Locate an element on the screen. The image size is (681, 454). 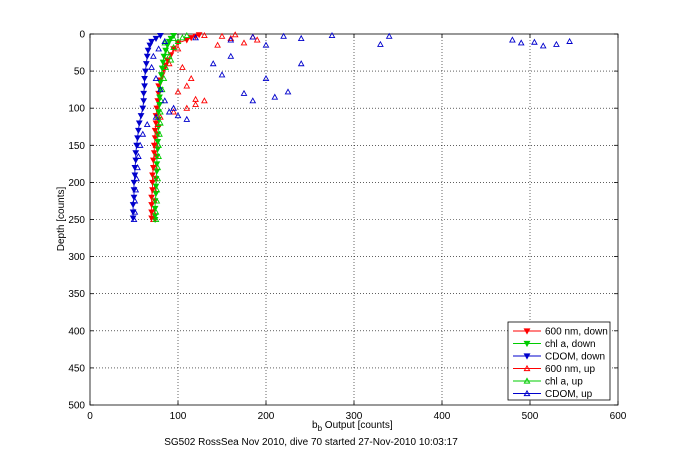
legend-label: CDOM, down is located at coordinates (575, 357).